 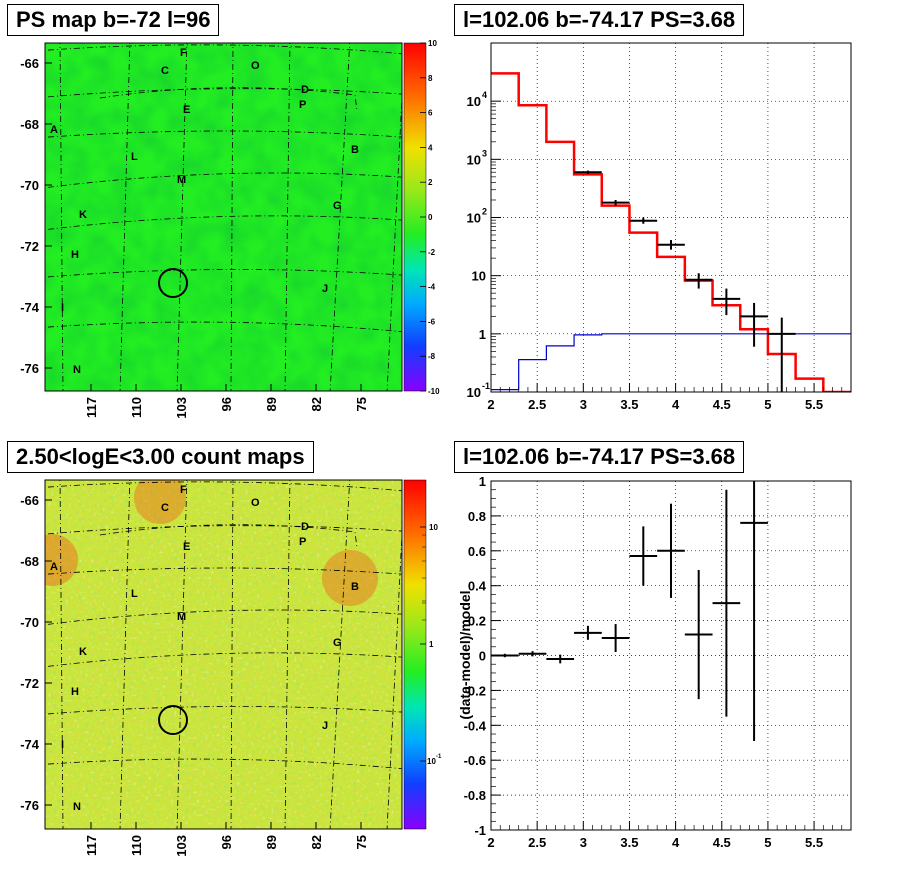 What do you see at coordinates (305, 527) in the screenshot?
I see `source-label-d: D` at bounding box center [305, 527].